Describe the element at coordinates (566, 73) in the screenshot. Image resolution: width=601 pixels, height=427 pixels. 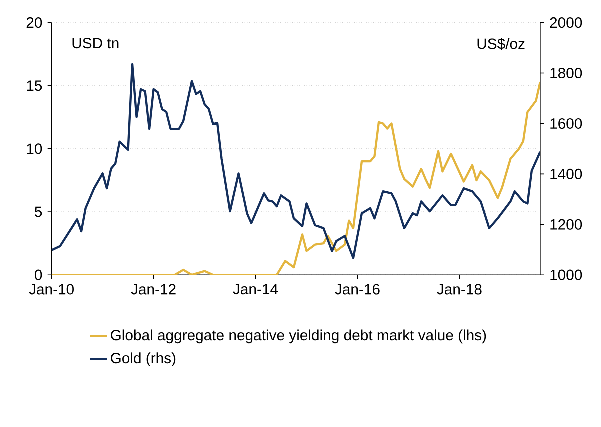
I see `y2-tick-label: 1800` at that location.